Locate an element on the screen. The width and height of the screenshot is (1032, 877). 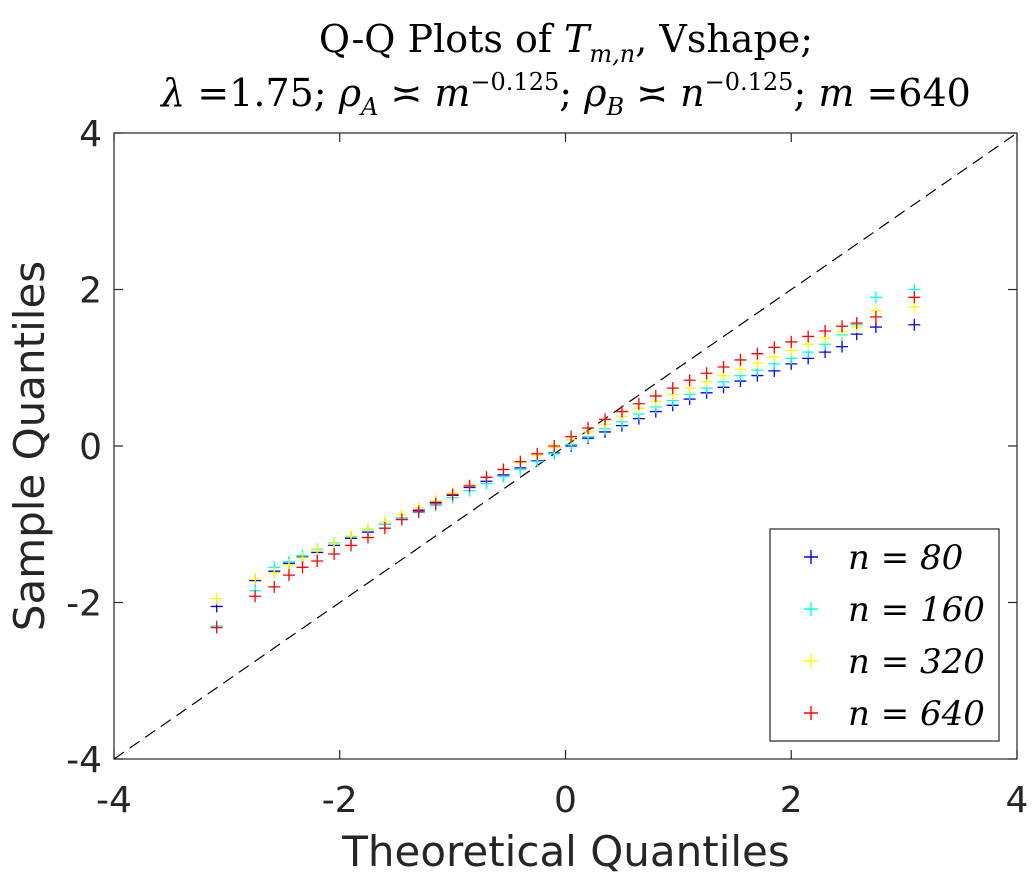
y-tick-label: -4 is located at coordinates (84, 760).